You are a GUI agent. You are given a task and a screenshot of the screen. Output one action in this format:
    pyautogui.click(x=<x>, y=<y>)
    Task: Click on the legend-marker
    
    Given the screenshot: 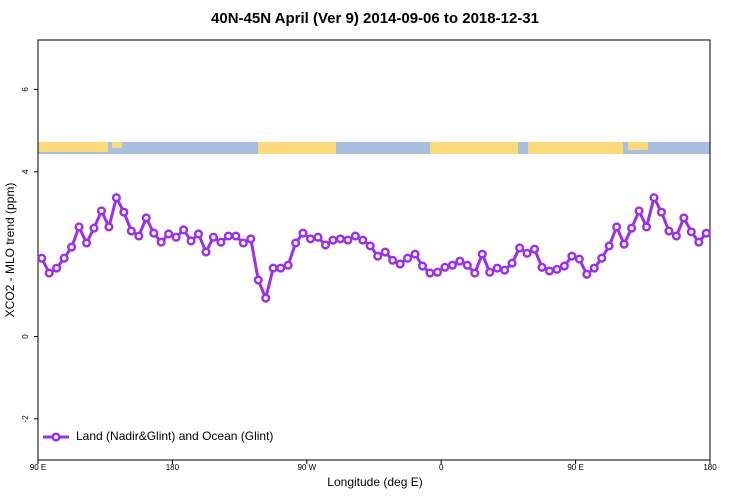 What is the action you would take?
    pyautogui.click(x=56, y=437)
    